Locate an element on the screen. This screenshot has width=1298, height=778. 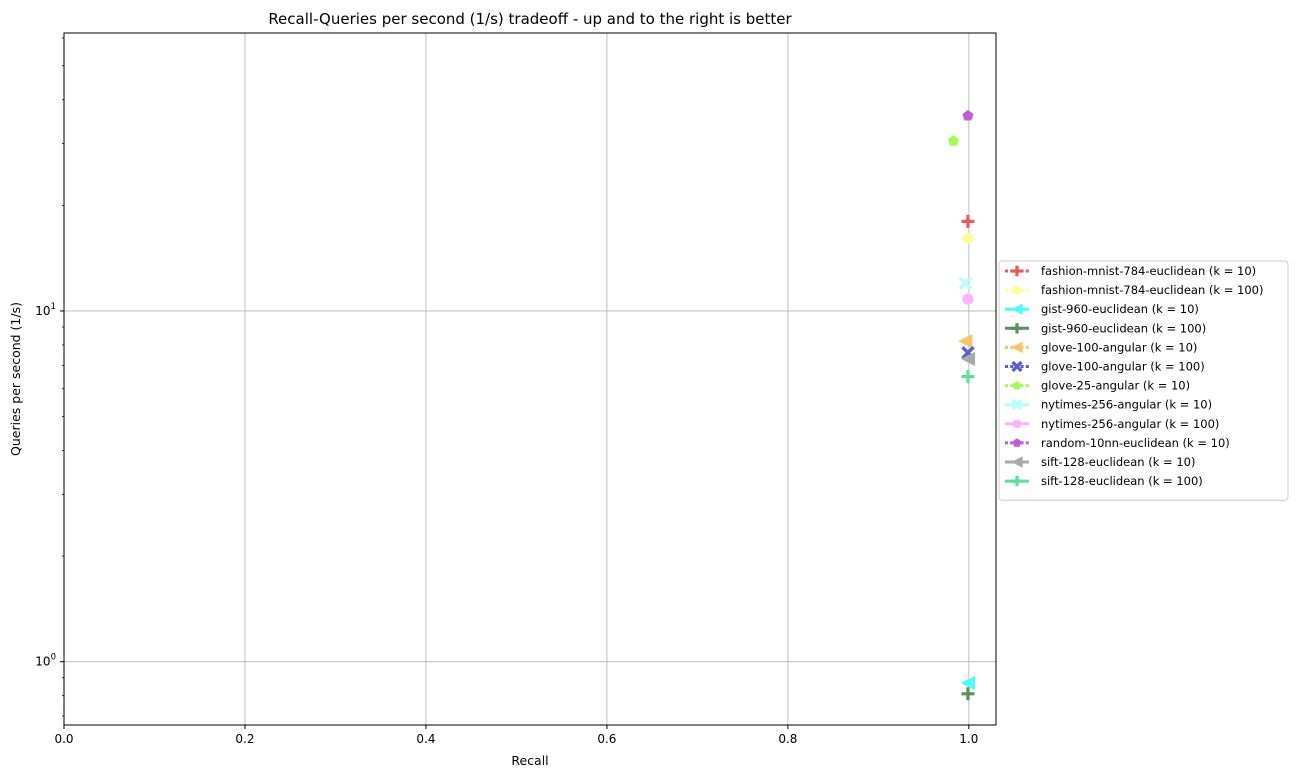
legend-entry: fashion-mnist-784-euclidean (k = 10) is located at coordinates (1130, 271).